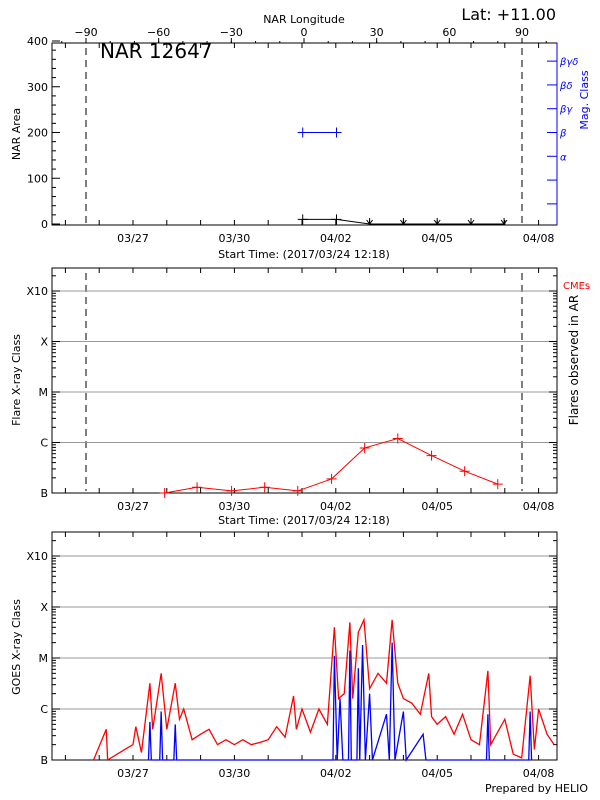 The height and width of the screenshot is (800, 600). Describe the element at coordinates (566, 110) in the screenshot. I see `mag-class-label: βγ` at that location.